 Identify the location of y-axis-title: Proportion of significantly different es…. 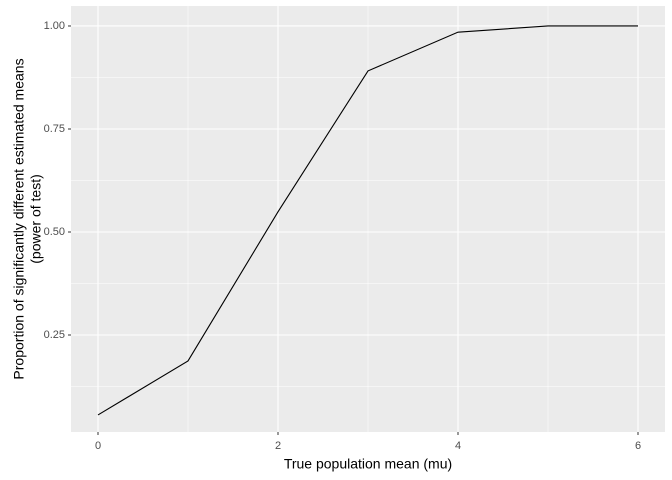
(19, 218).